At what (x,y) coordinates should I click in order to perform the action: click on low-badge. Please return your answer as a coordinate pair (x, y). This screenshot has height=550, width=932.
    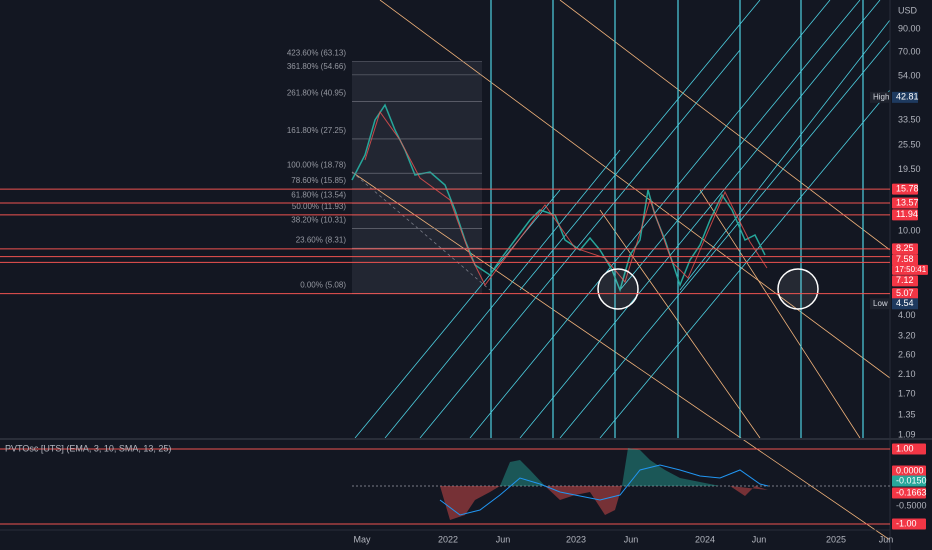
    Looking at the image, I should click on (905, 304).